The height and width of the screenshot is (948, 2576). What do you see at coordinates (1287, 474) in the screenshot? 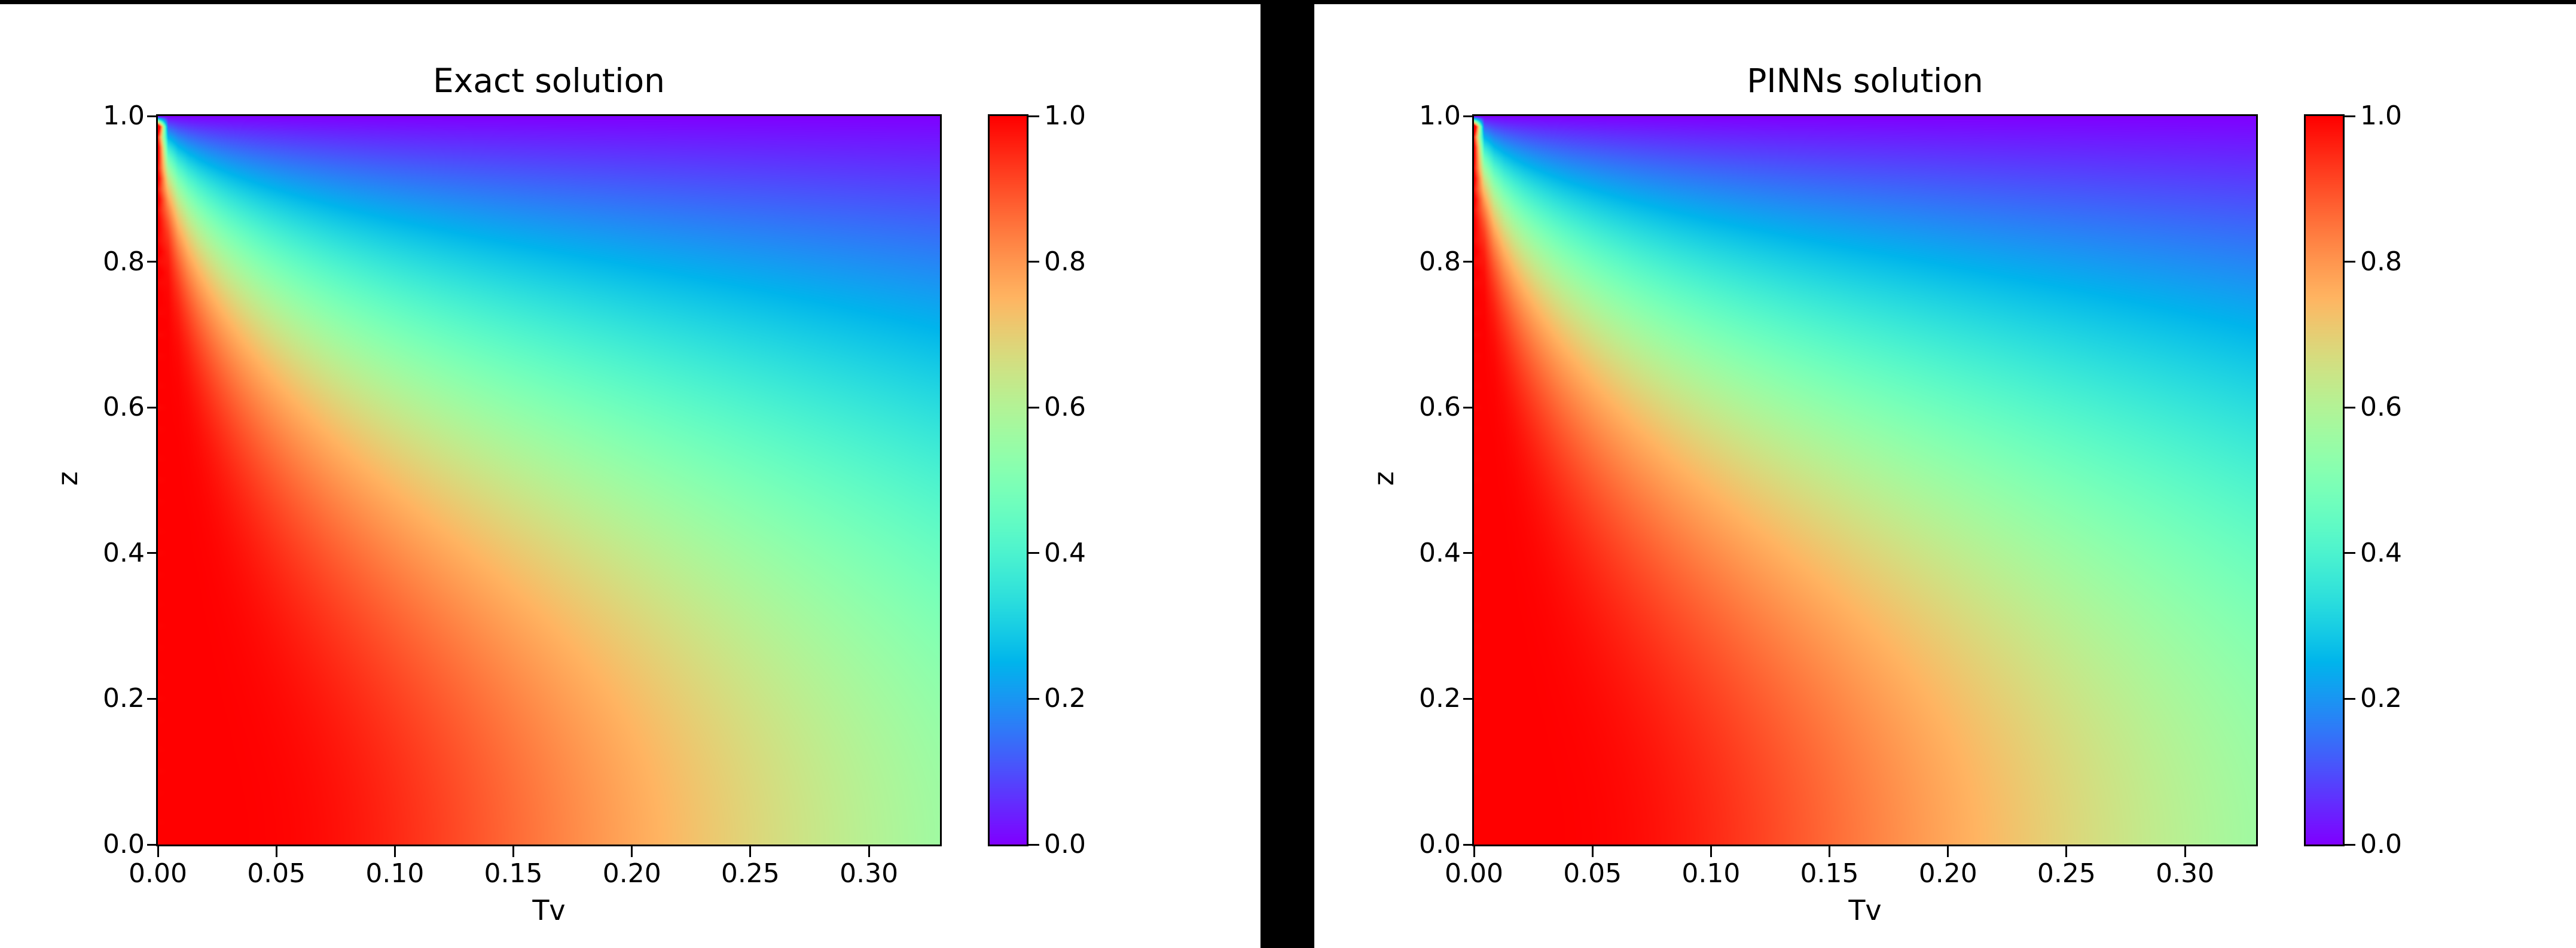
I see `center-divider-bar` at bounding box center [1287, 474].